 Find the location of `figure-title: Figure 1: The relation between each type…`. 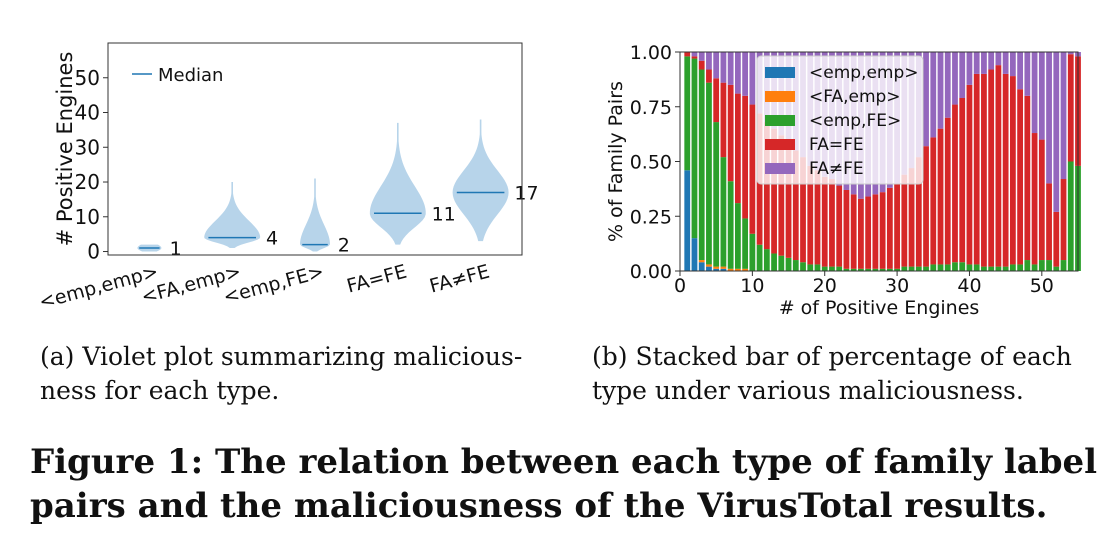

figure-title: Figure 1: The relation between each type… is located at coordinates (564, 484).